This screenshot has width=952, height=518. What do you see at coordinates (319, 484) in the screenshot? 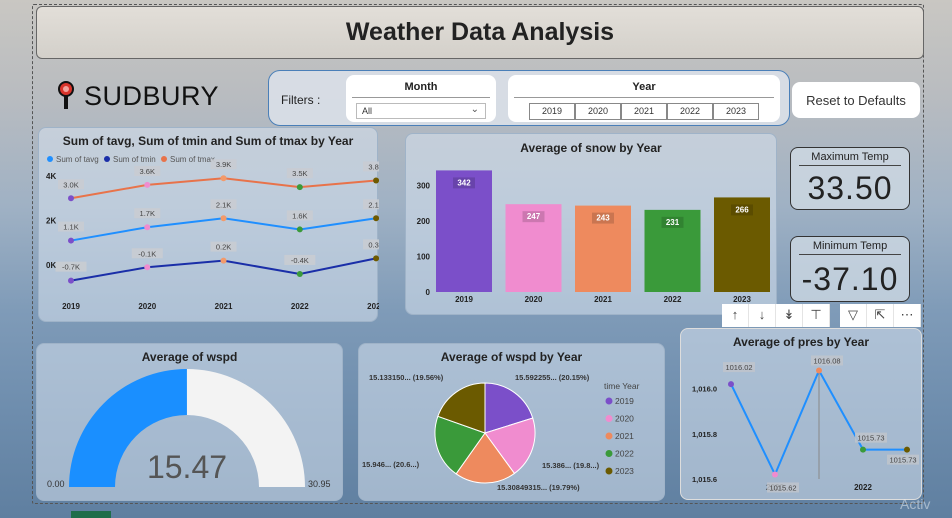
I see `gauge-max-label: 30.95` at bounding box center [319, 484].